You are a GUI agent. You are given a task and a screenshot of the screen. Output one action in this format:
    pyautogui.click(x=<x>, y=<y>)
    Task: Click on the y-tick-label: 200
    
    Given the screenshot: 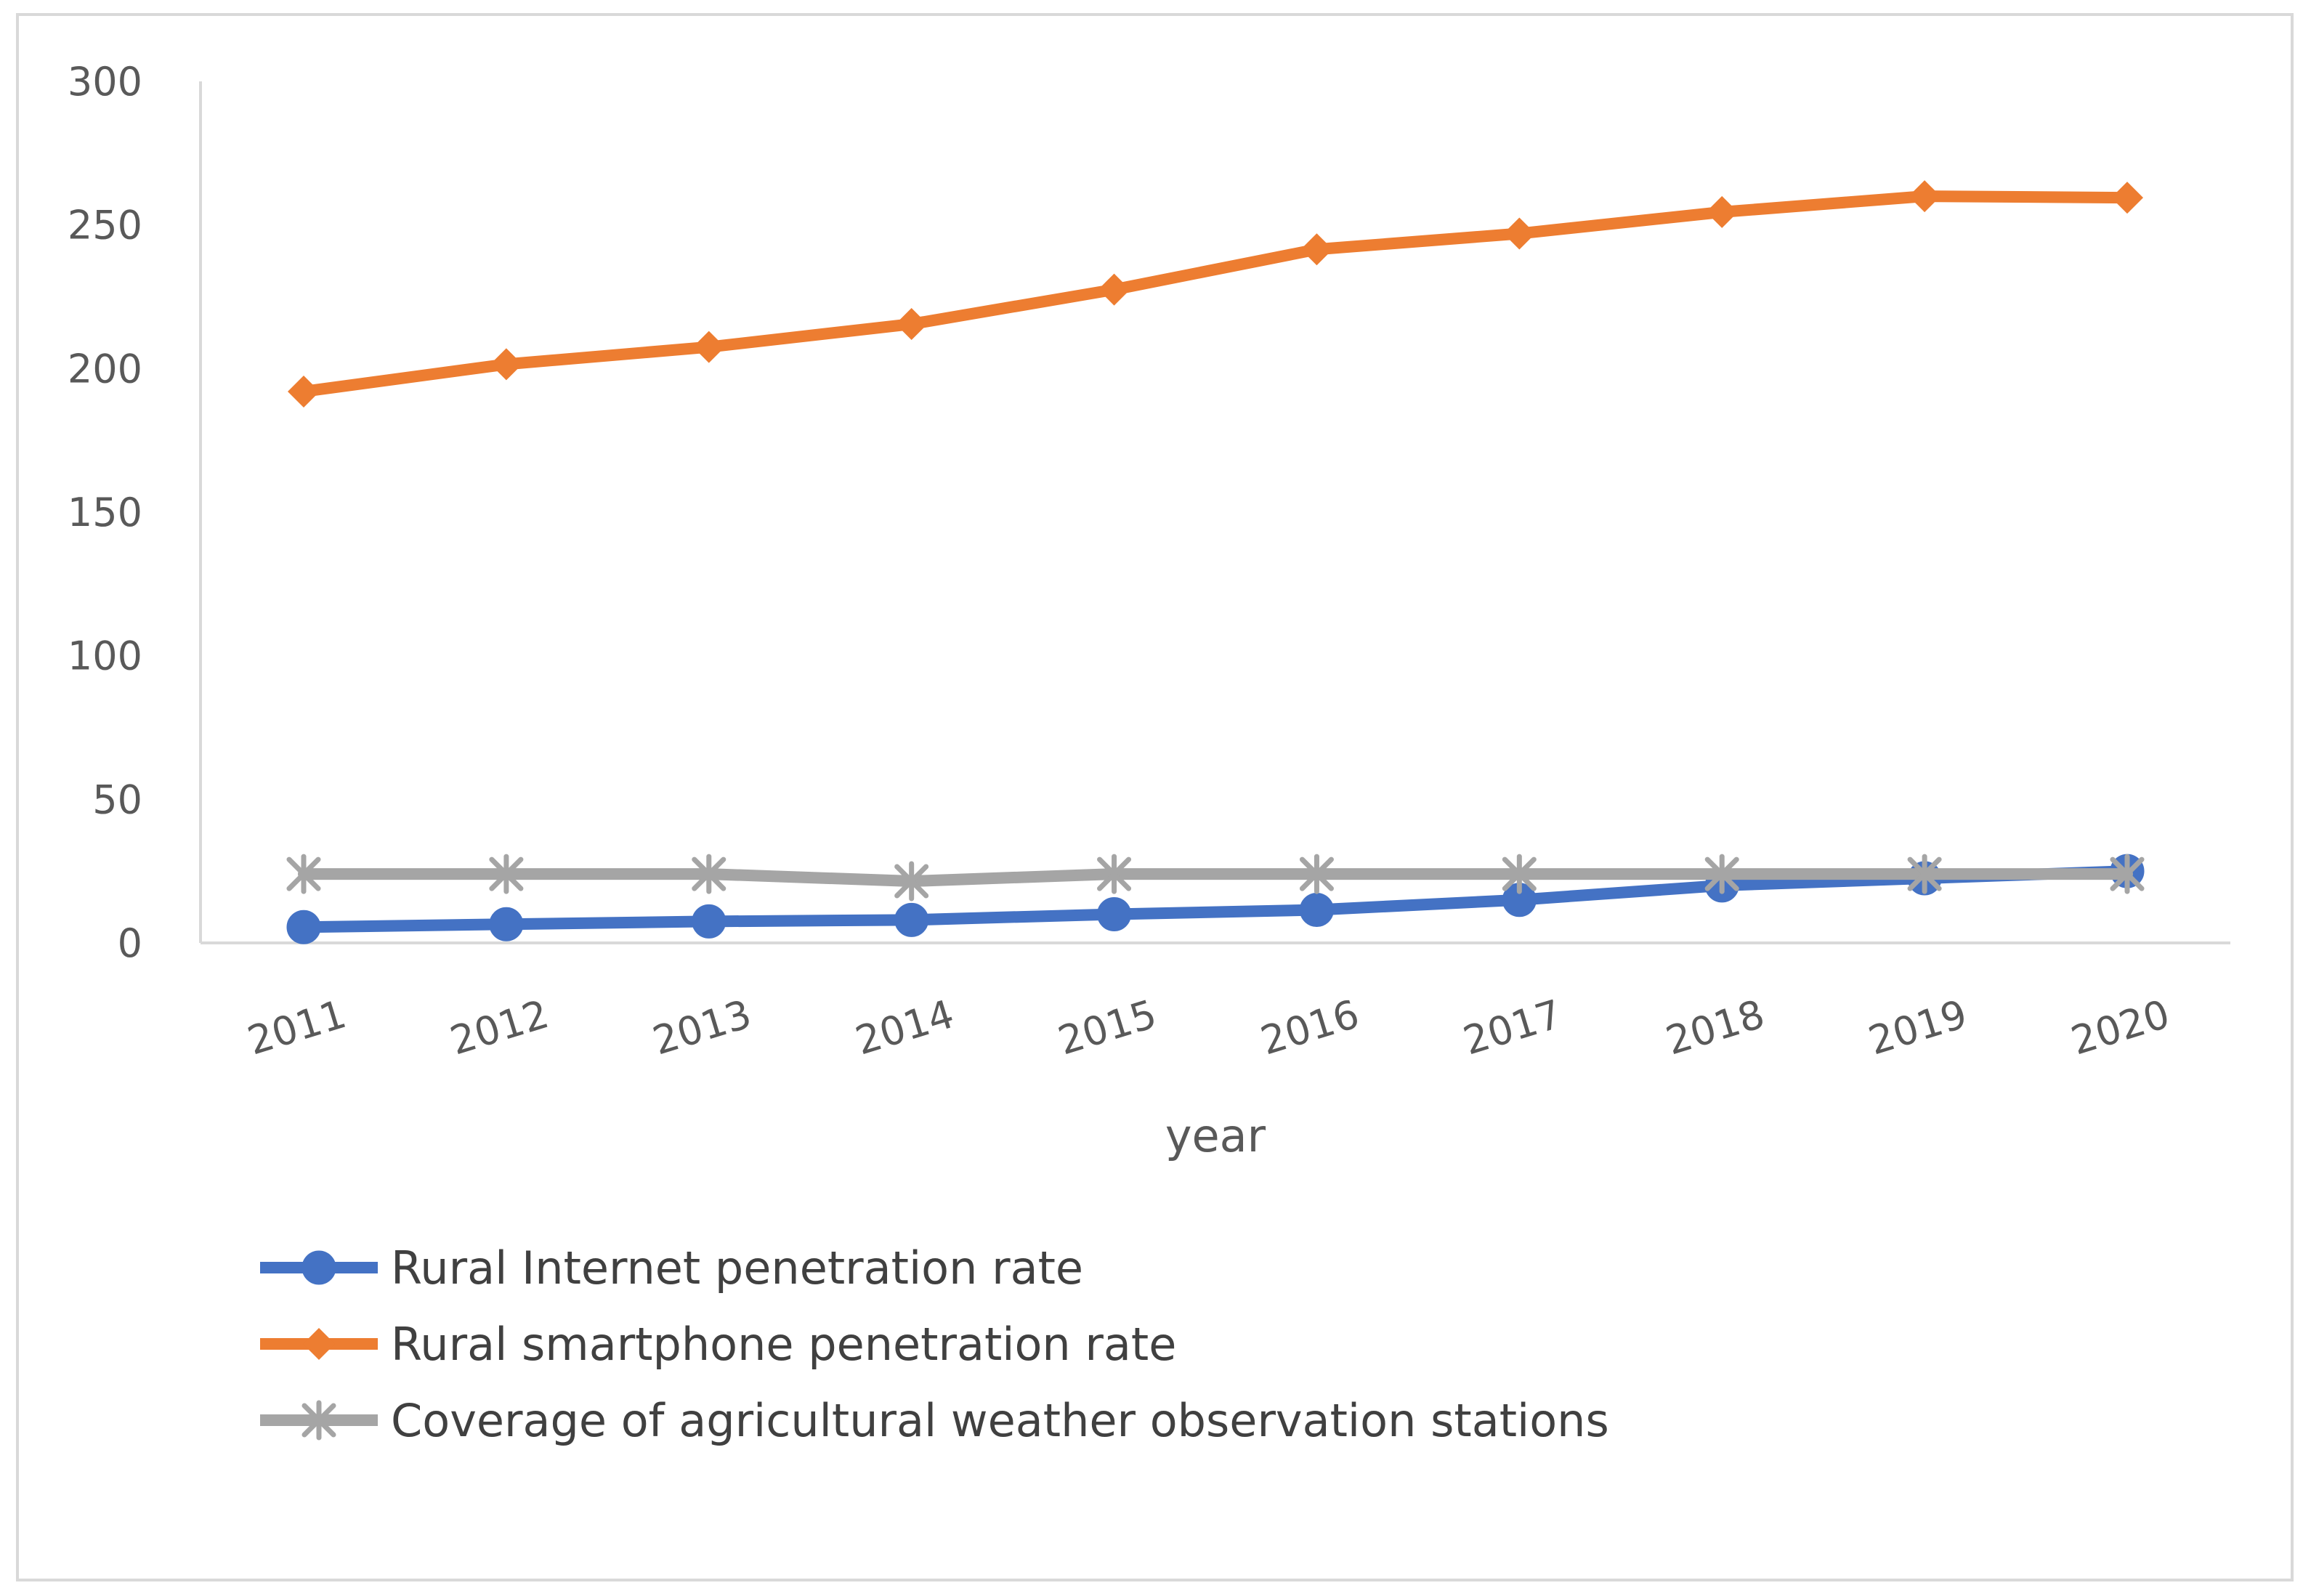 What is the action you would take?
    pyautogui.click(x=105, y=369)
    